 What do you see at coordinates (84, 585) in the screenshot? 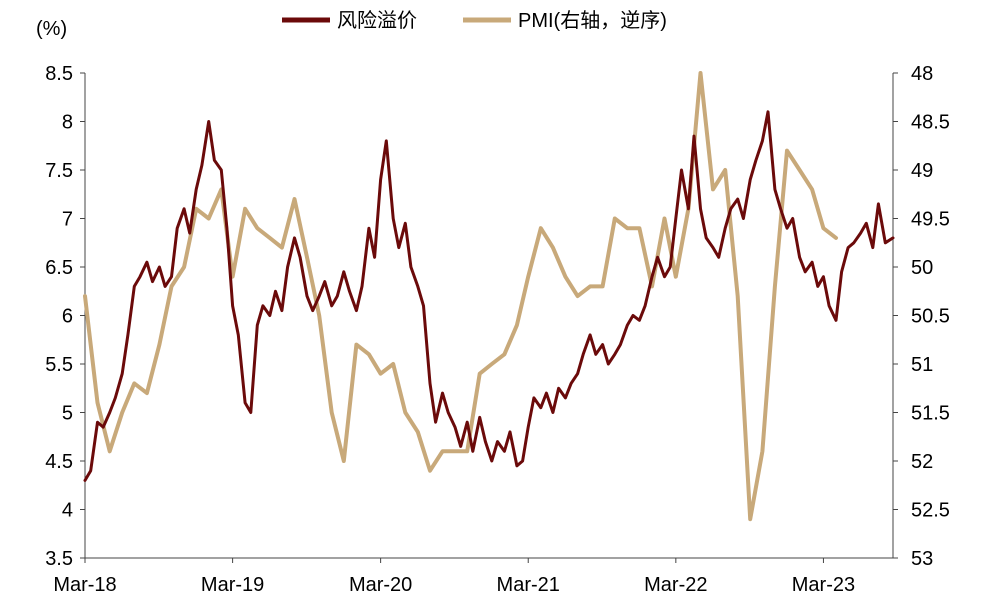
I see `x-tick-label: Mar-18` at bounding box center [84, 585].